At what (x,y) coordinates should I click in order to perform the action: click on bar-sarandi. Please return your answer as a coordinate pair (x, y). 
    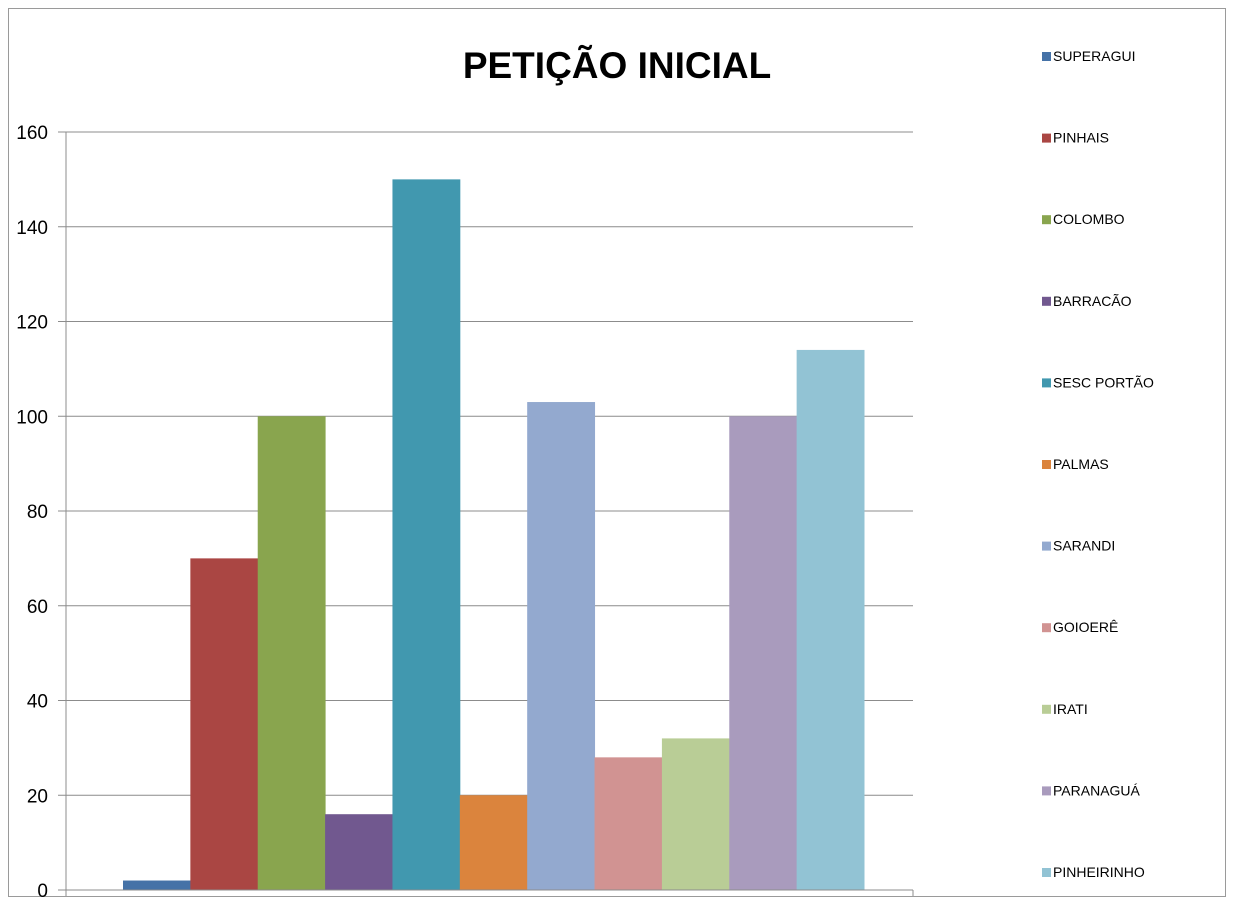
    Looking at the image, I should click on (561, 646).